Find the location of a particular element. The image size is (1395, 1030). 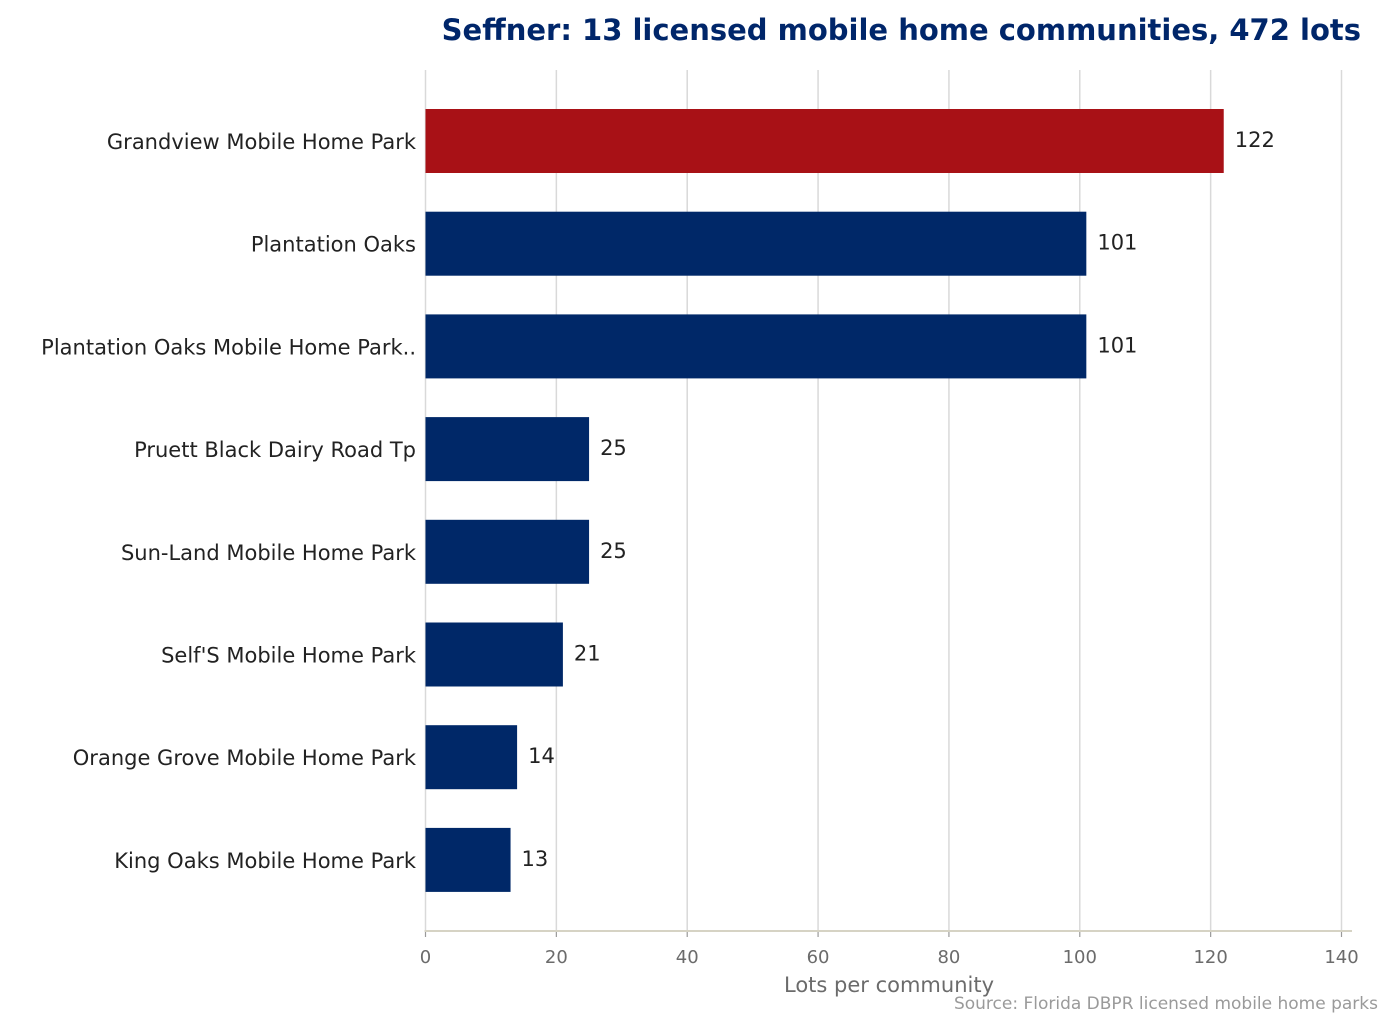

value-label-8: 13 is located at coordinates (535, 859).